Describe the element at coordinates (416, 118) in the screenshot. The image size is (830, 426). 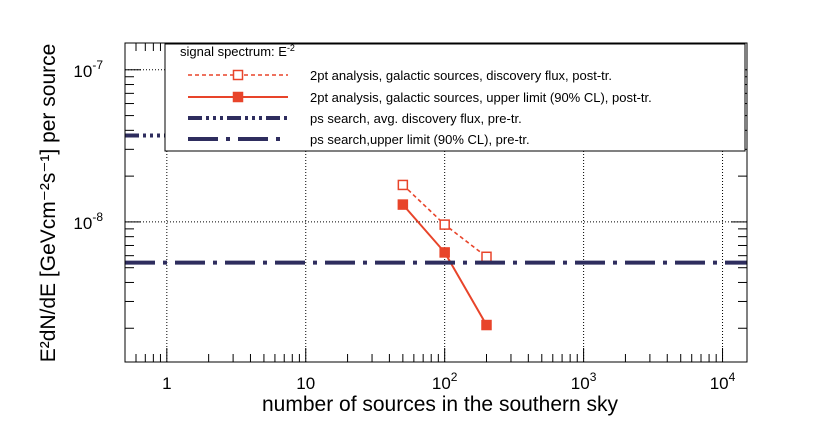
I see `legend-label: ps search, avg. discovery flux, pre-tr.` at that location.